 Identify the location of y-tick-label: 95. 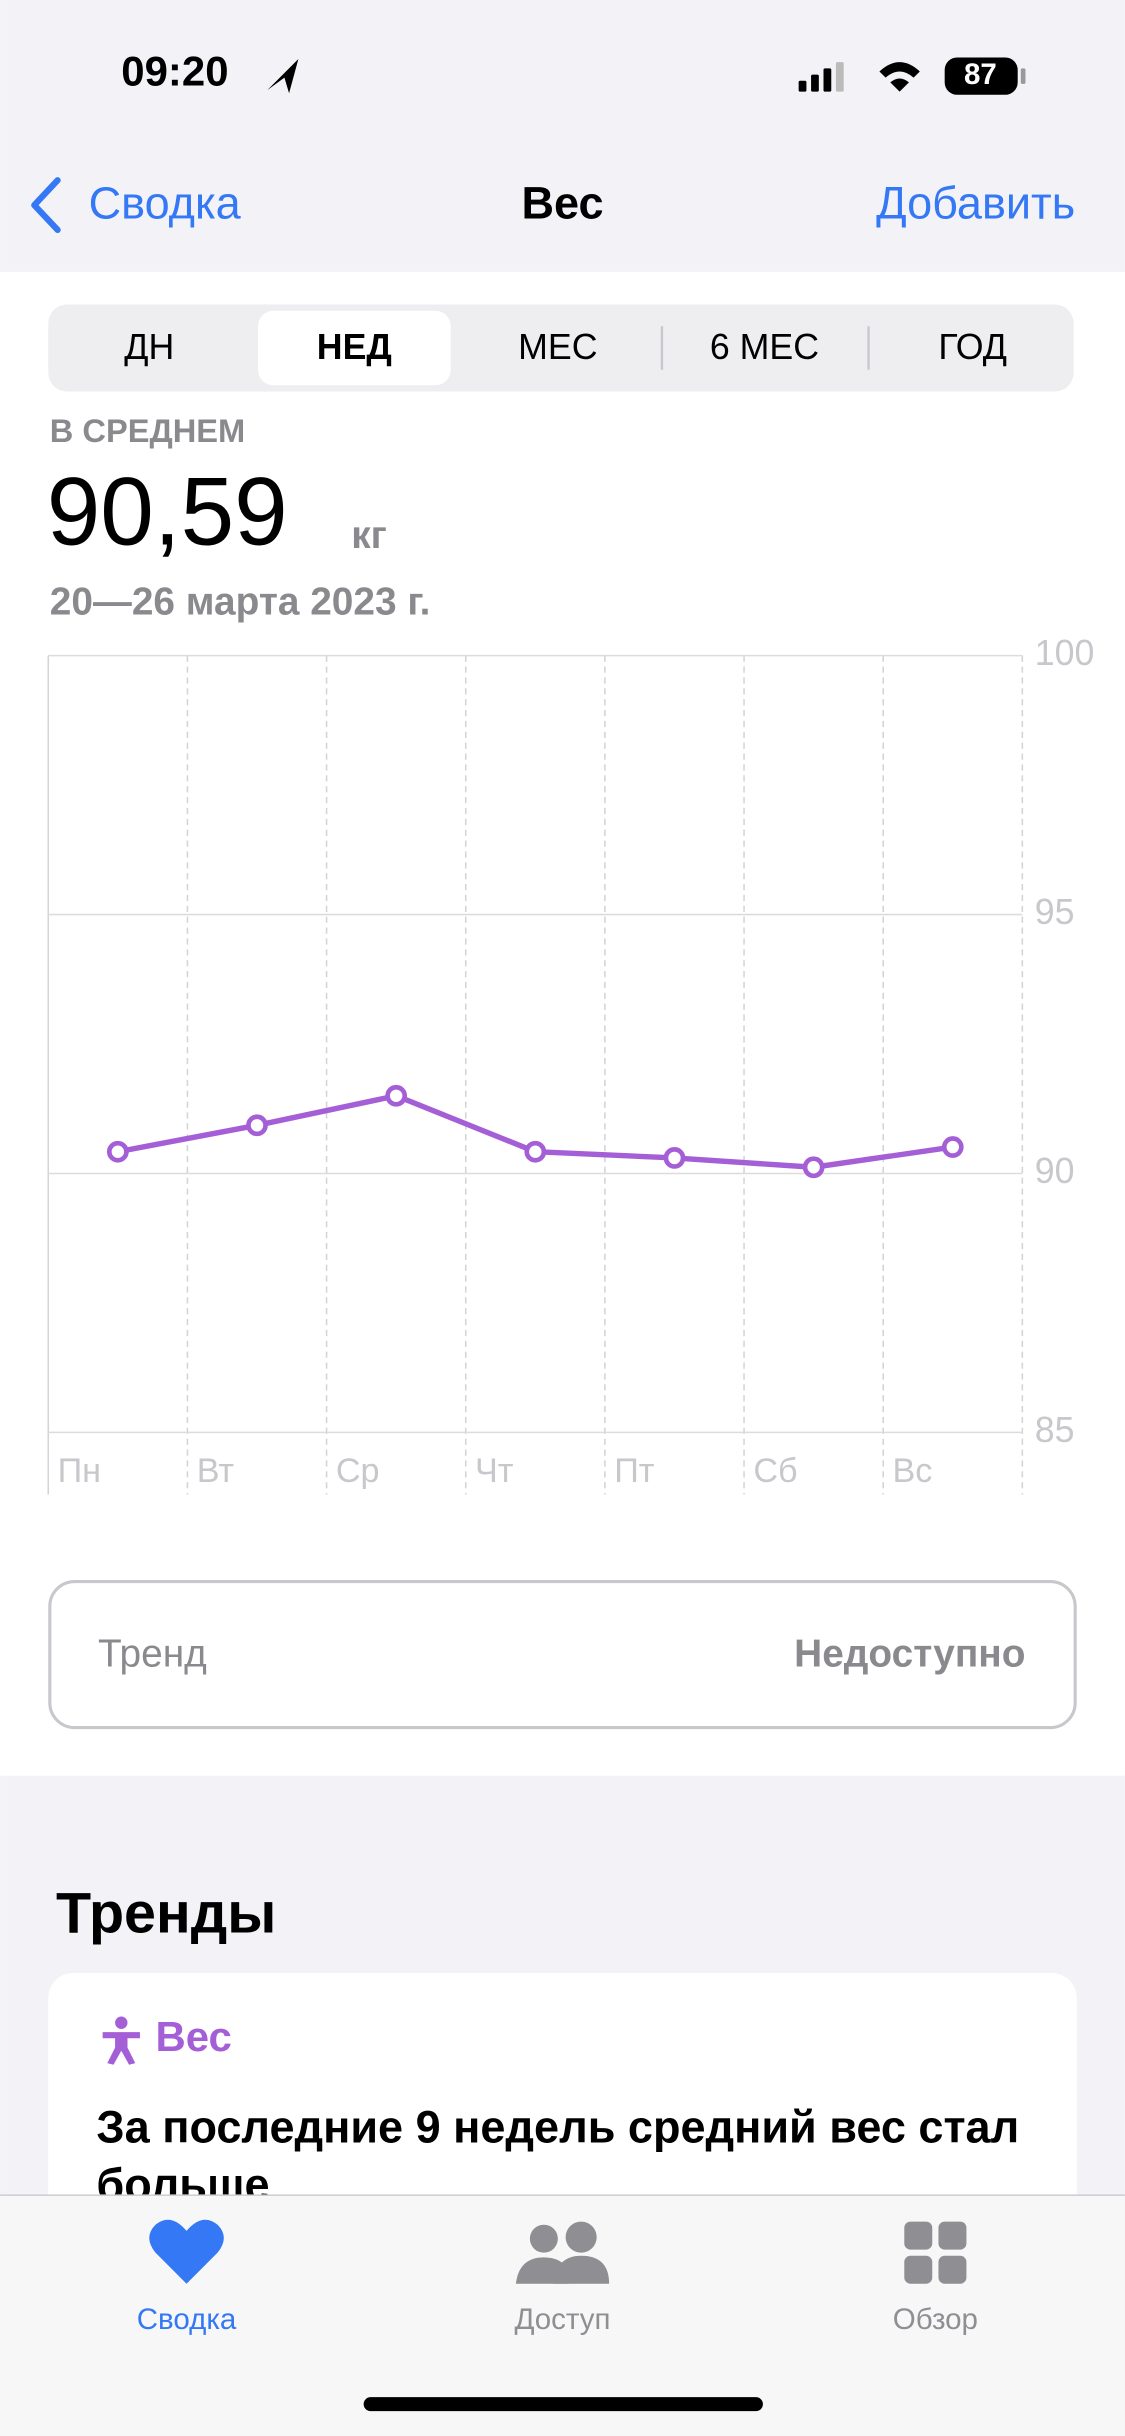
(1055, 912).